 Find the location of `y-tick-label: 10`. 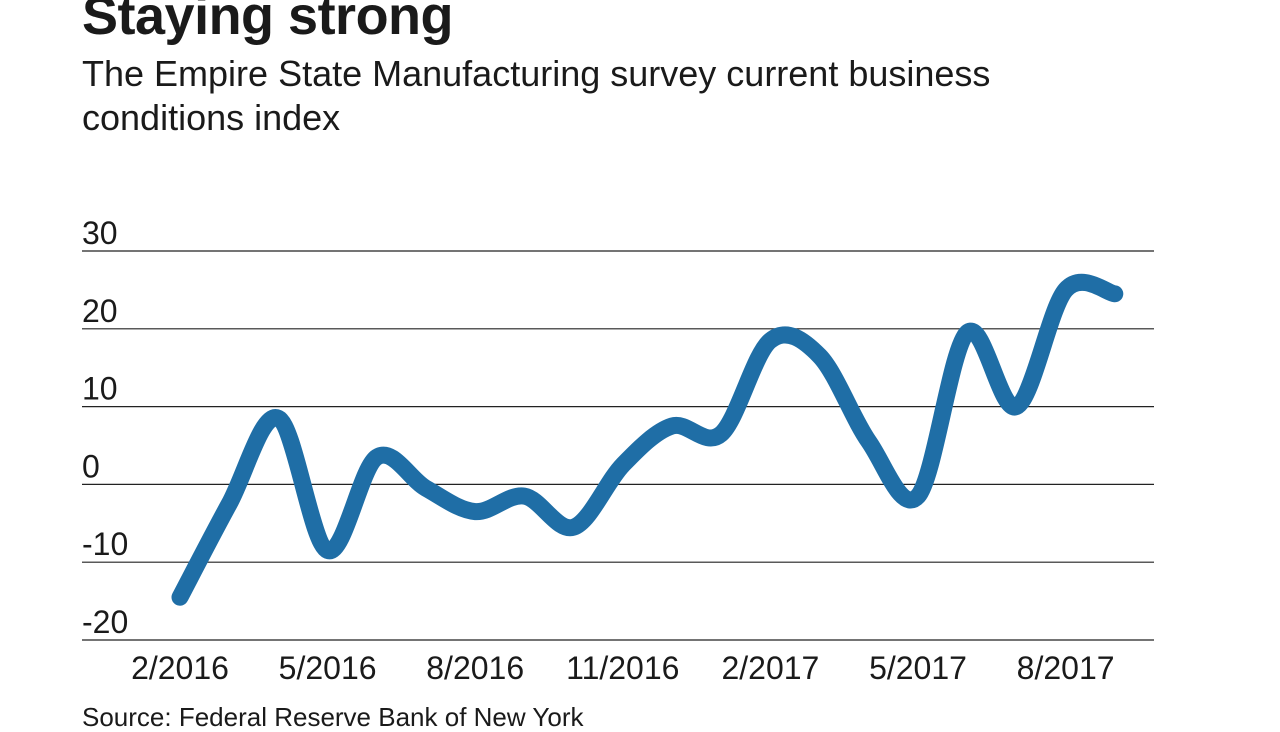

y-tick-label: 10 is located at coordinates (100, 389).